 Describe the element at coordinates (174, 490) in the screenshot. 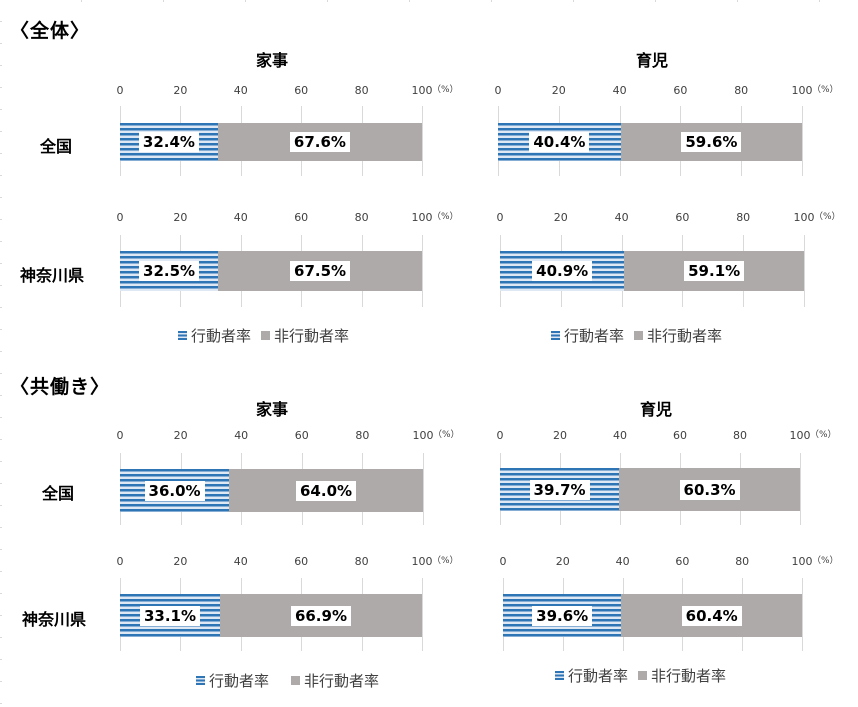

I see `data-label-active: 36.0%` at that location.